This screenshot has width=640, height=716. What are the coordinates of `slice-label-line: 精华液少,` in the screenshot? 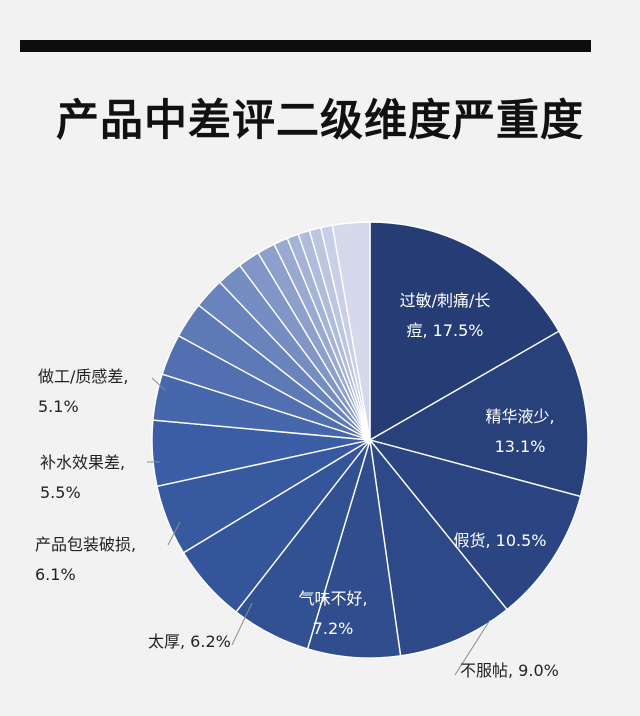 It's located at (519, 416).